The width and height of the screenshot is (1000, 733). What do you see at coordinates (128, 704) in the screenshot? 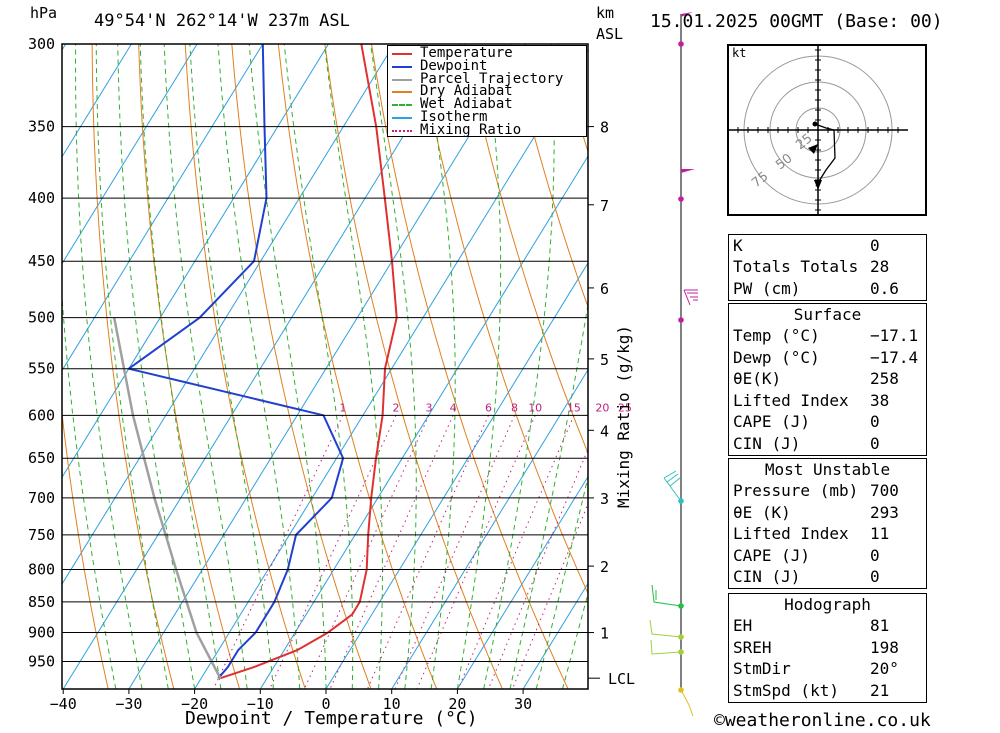
I see `x-tick-label: −30` at bounding box center [128, 704].